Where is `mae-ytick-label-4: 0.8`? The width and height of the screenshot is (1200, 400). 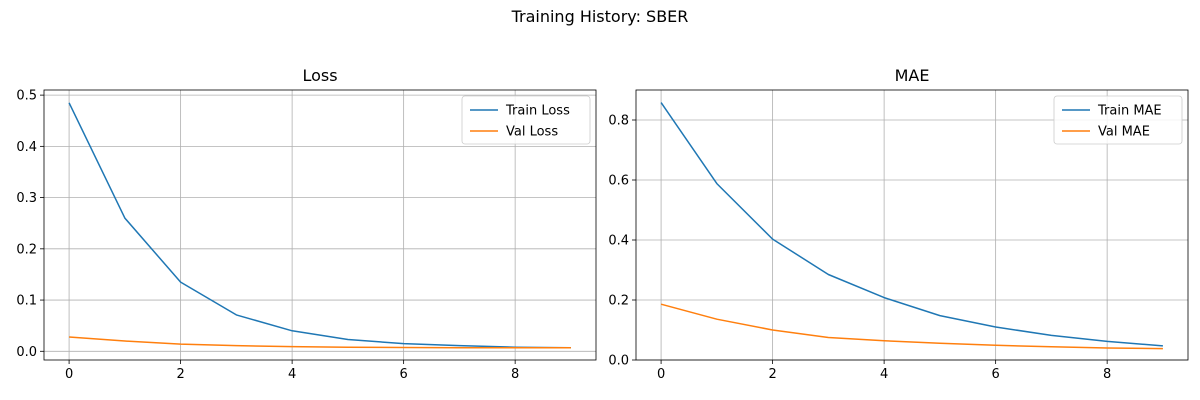
mae-ytick-label-4: 0.8 is located at coordinates (618, 121).